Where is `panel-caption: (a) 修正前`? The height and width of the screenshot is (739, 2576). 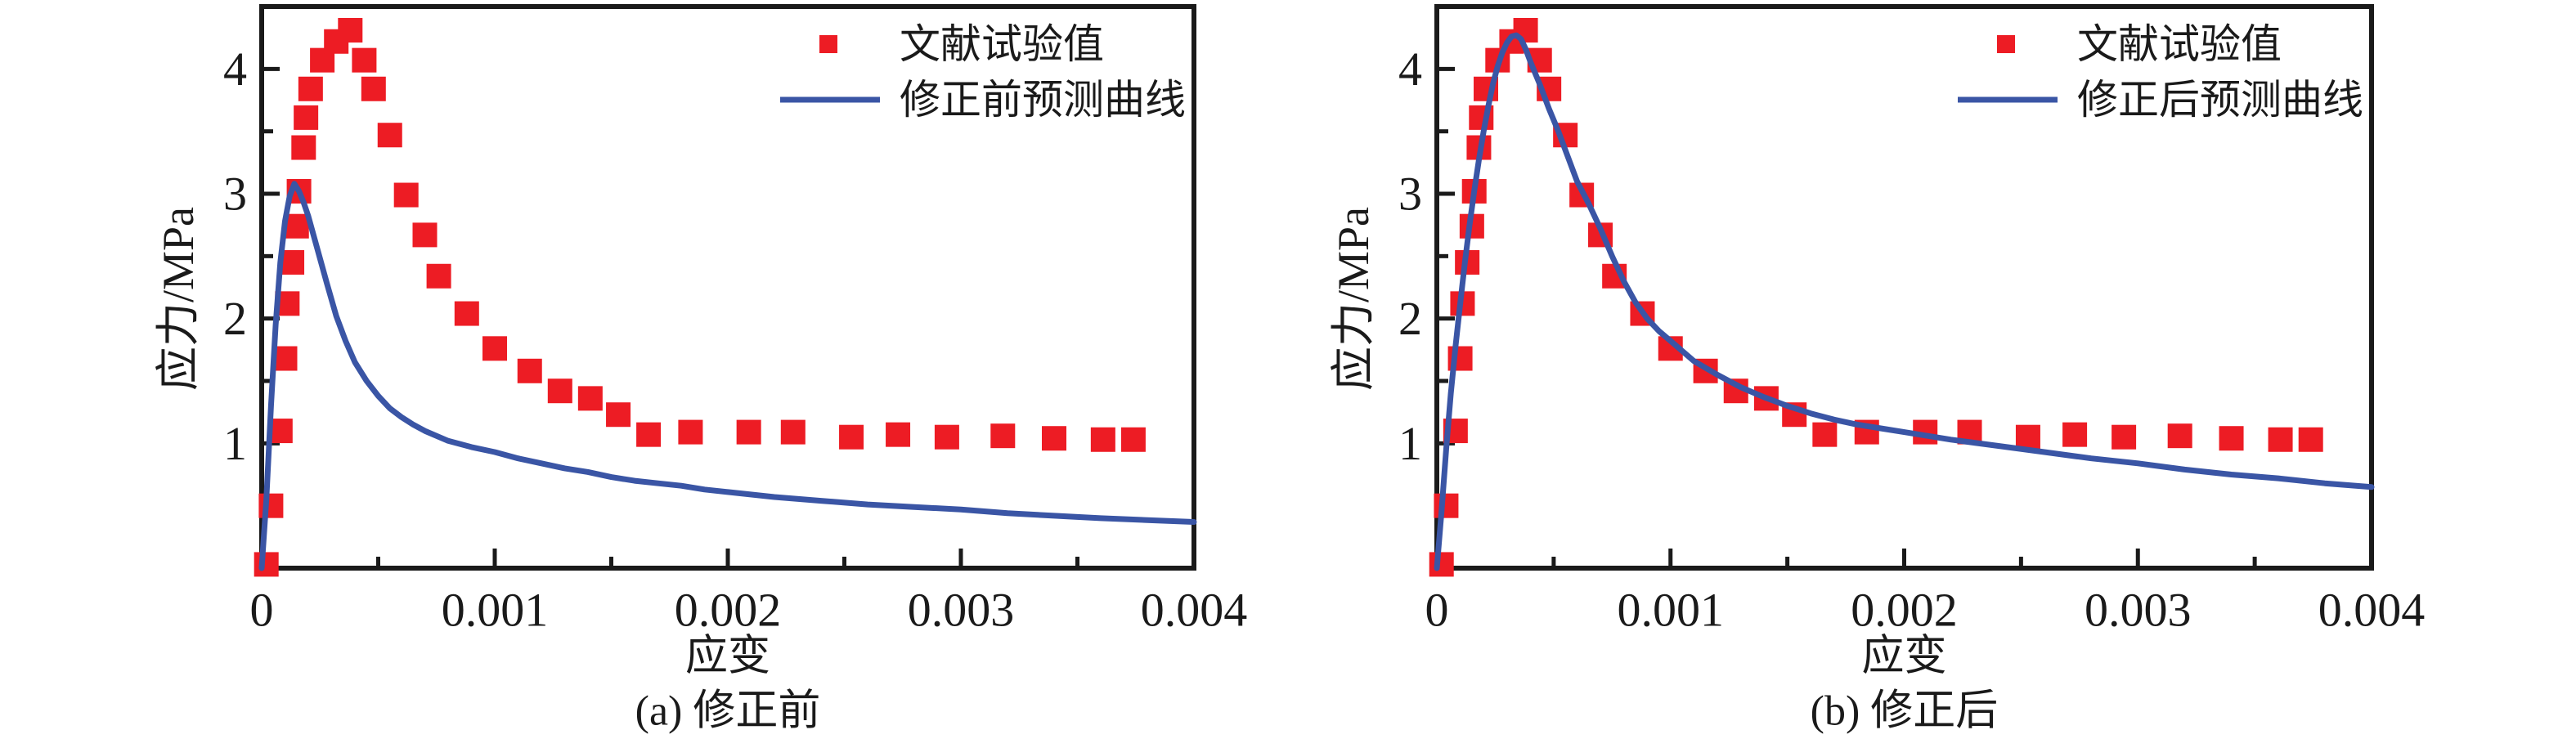 panel-caption: (a) 修正前 is located at coordinates (728, 712).